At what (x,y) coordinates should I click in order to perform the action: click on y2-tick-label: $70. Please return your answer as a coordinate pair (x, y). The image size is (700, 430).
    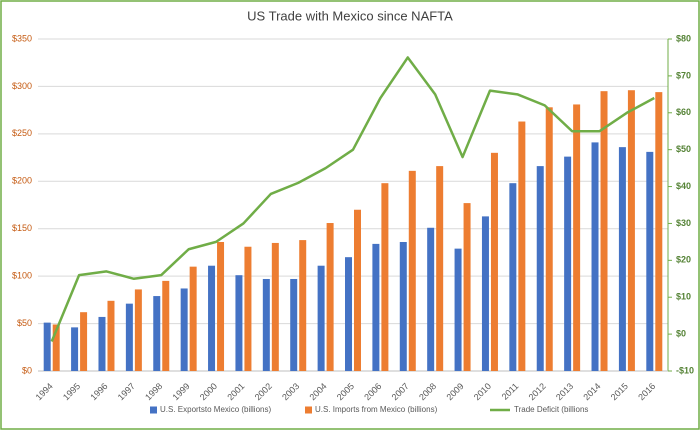
    Looking at the image, I should click on (683, 75).